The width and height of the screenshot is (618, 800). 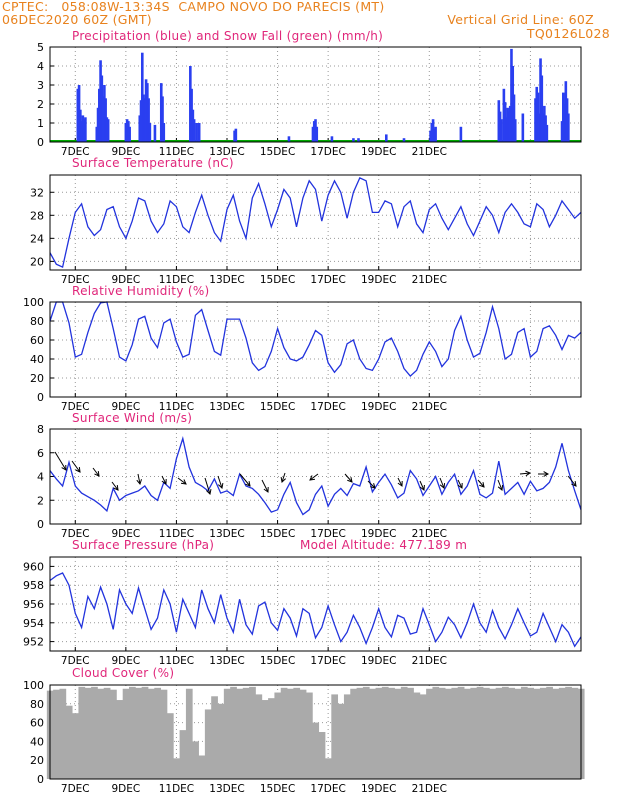 I want to click on y-tick-label: 958, so click(x=33, y=585).